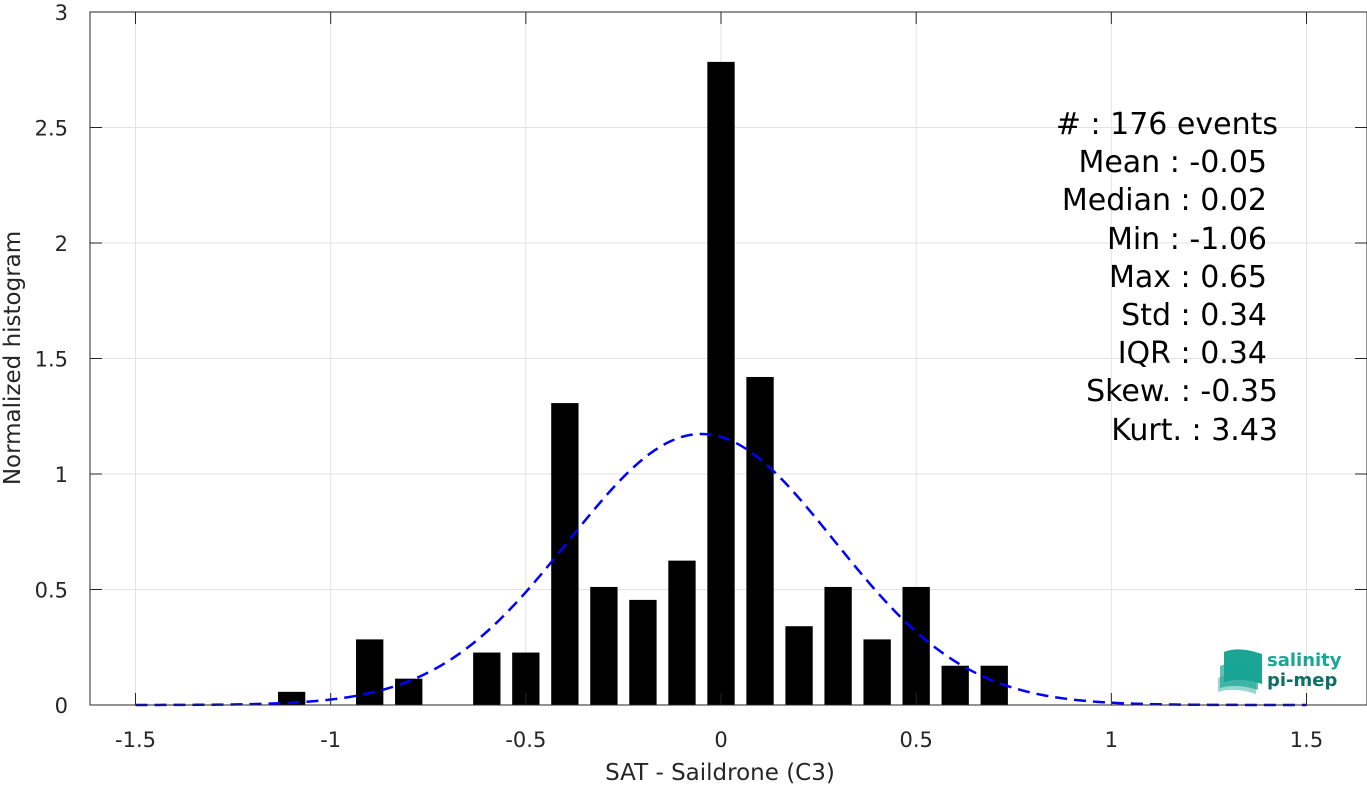 This screenshot has width=1367, height=785. What do you see at coordinates (61, 706) in the screenshot?
I see `y-tick-label: 0` at bounding box center [61, 706].